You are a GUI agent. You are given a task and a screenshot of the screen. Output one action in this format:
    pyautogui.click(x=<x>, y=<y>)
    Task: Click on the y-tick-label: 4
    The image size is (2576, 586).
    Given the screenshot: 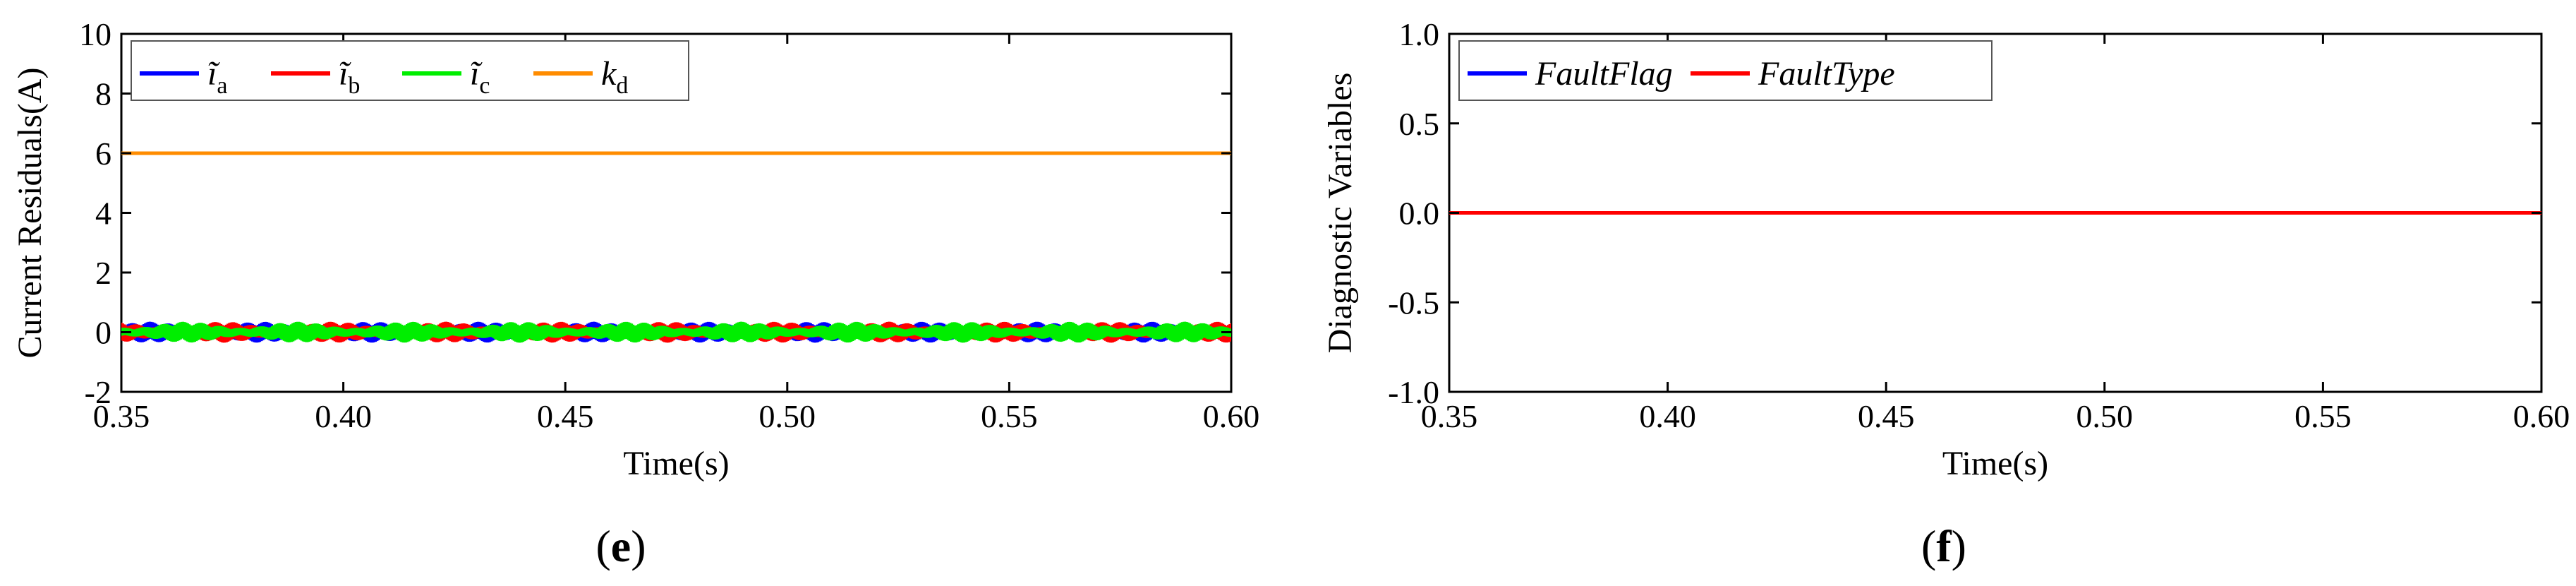 What is the action you would take?
    pyautogui.click(x=103, y=214)
    